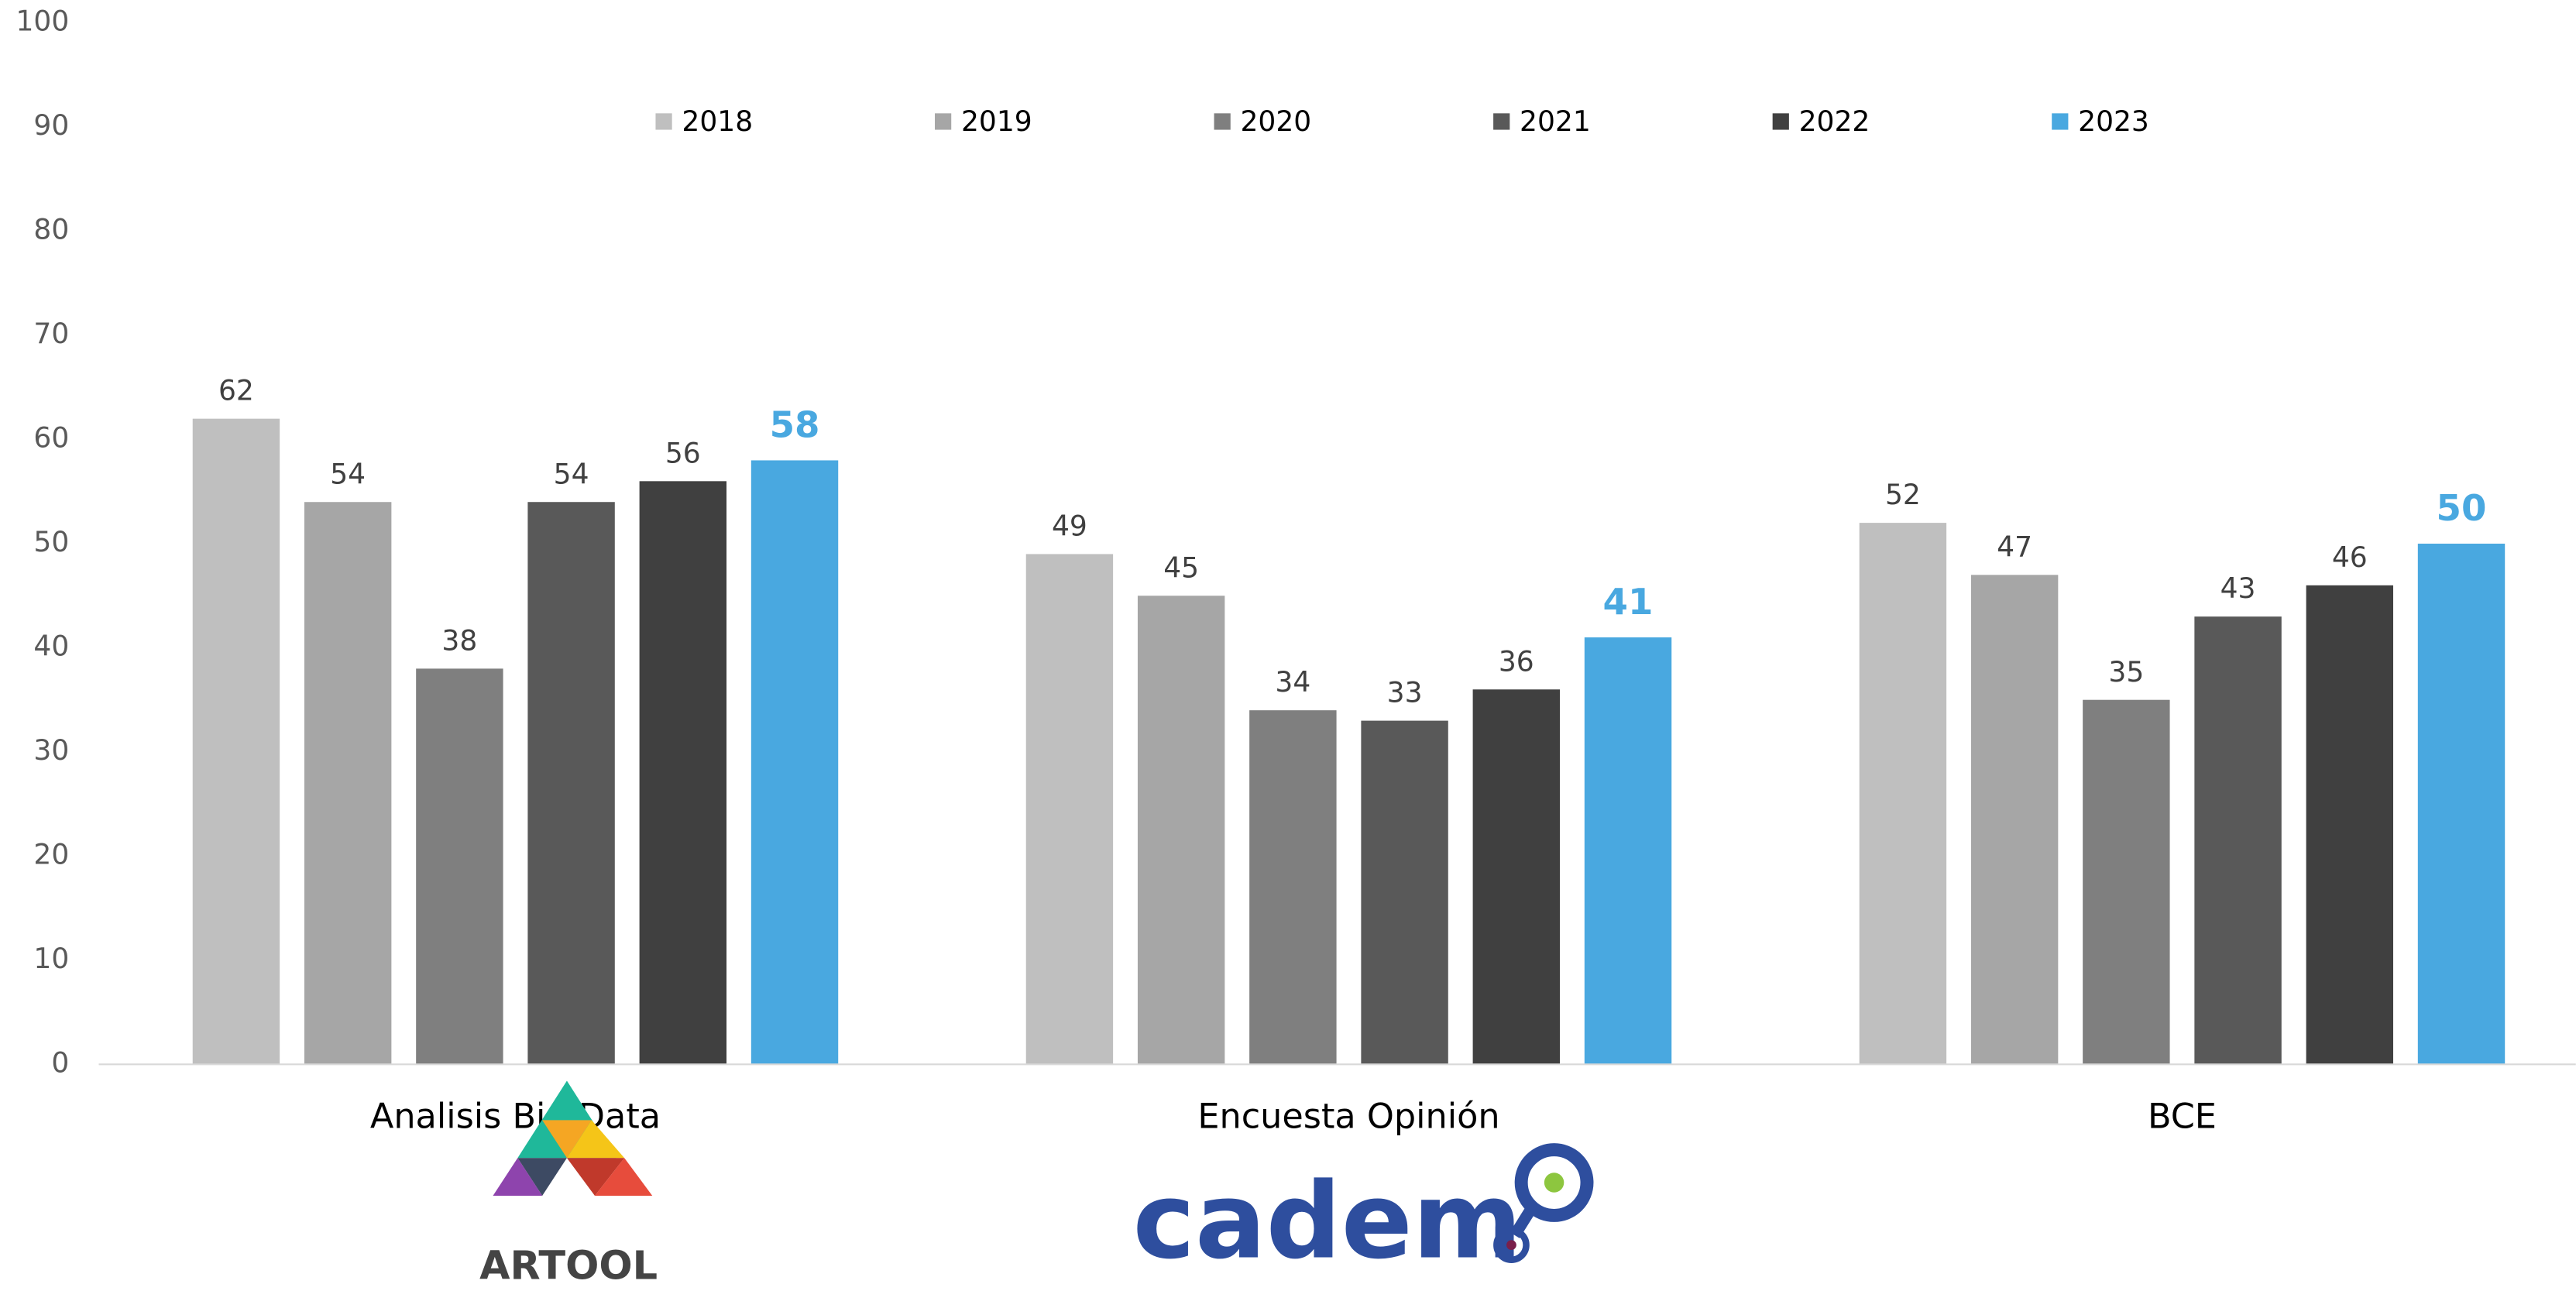 This screenshot has width=2576, height=1291. What do you see at coordinates (1834, 121) in the screenshot?
I see `legend-label: 2022` at bounding box center [1834, 121].